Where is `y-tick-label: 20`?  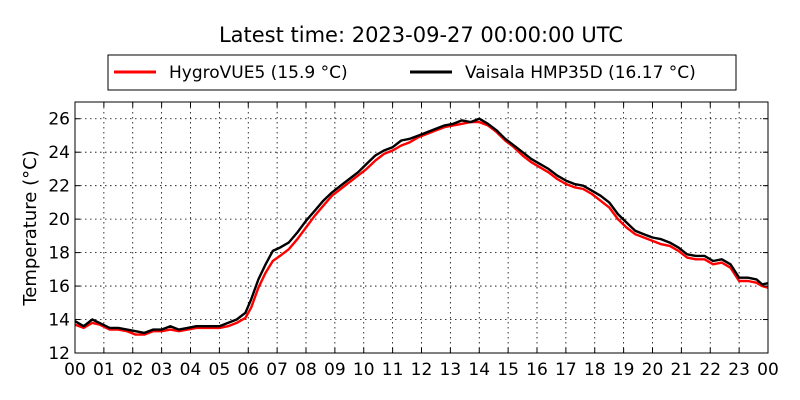
y-tick-label: 20 is located at coordinates (59, 220).